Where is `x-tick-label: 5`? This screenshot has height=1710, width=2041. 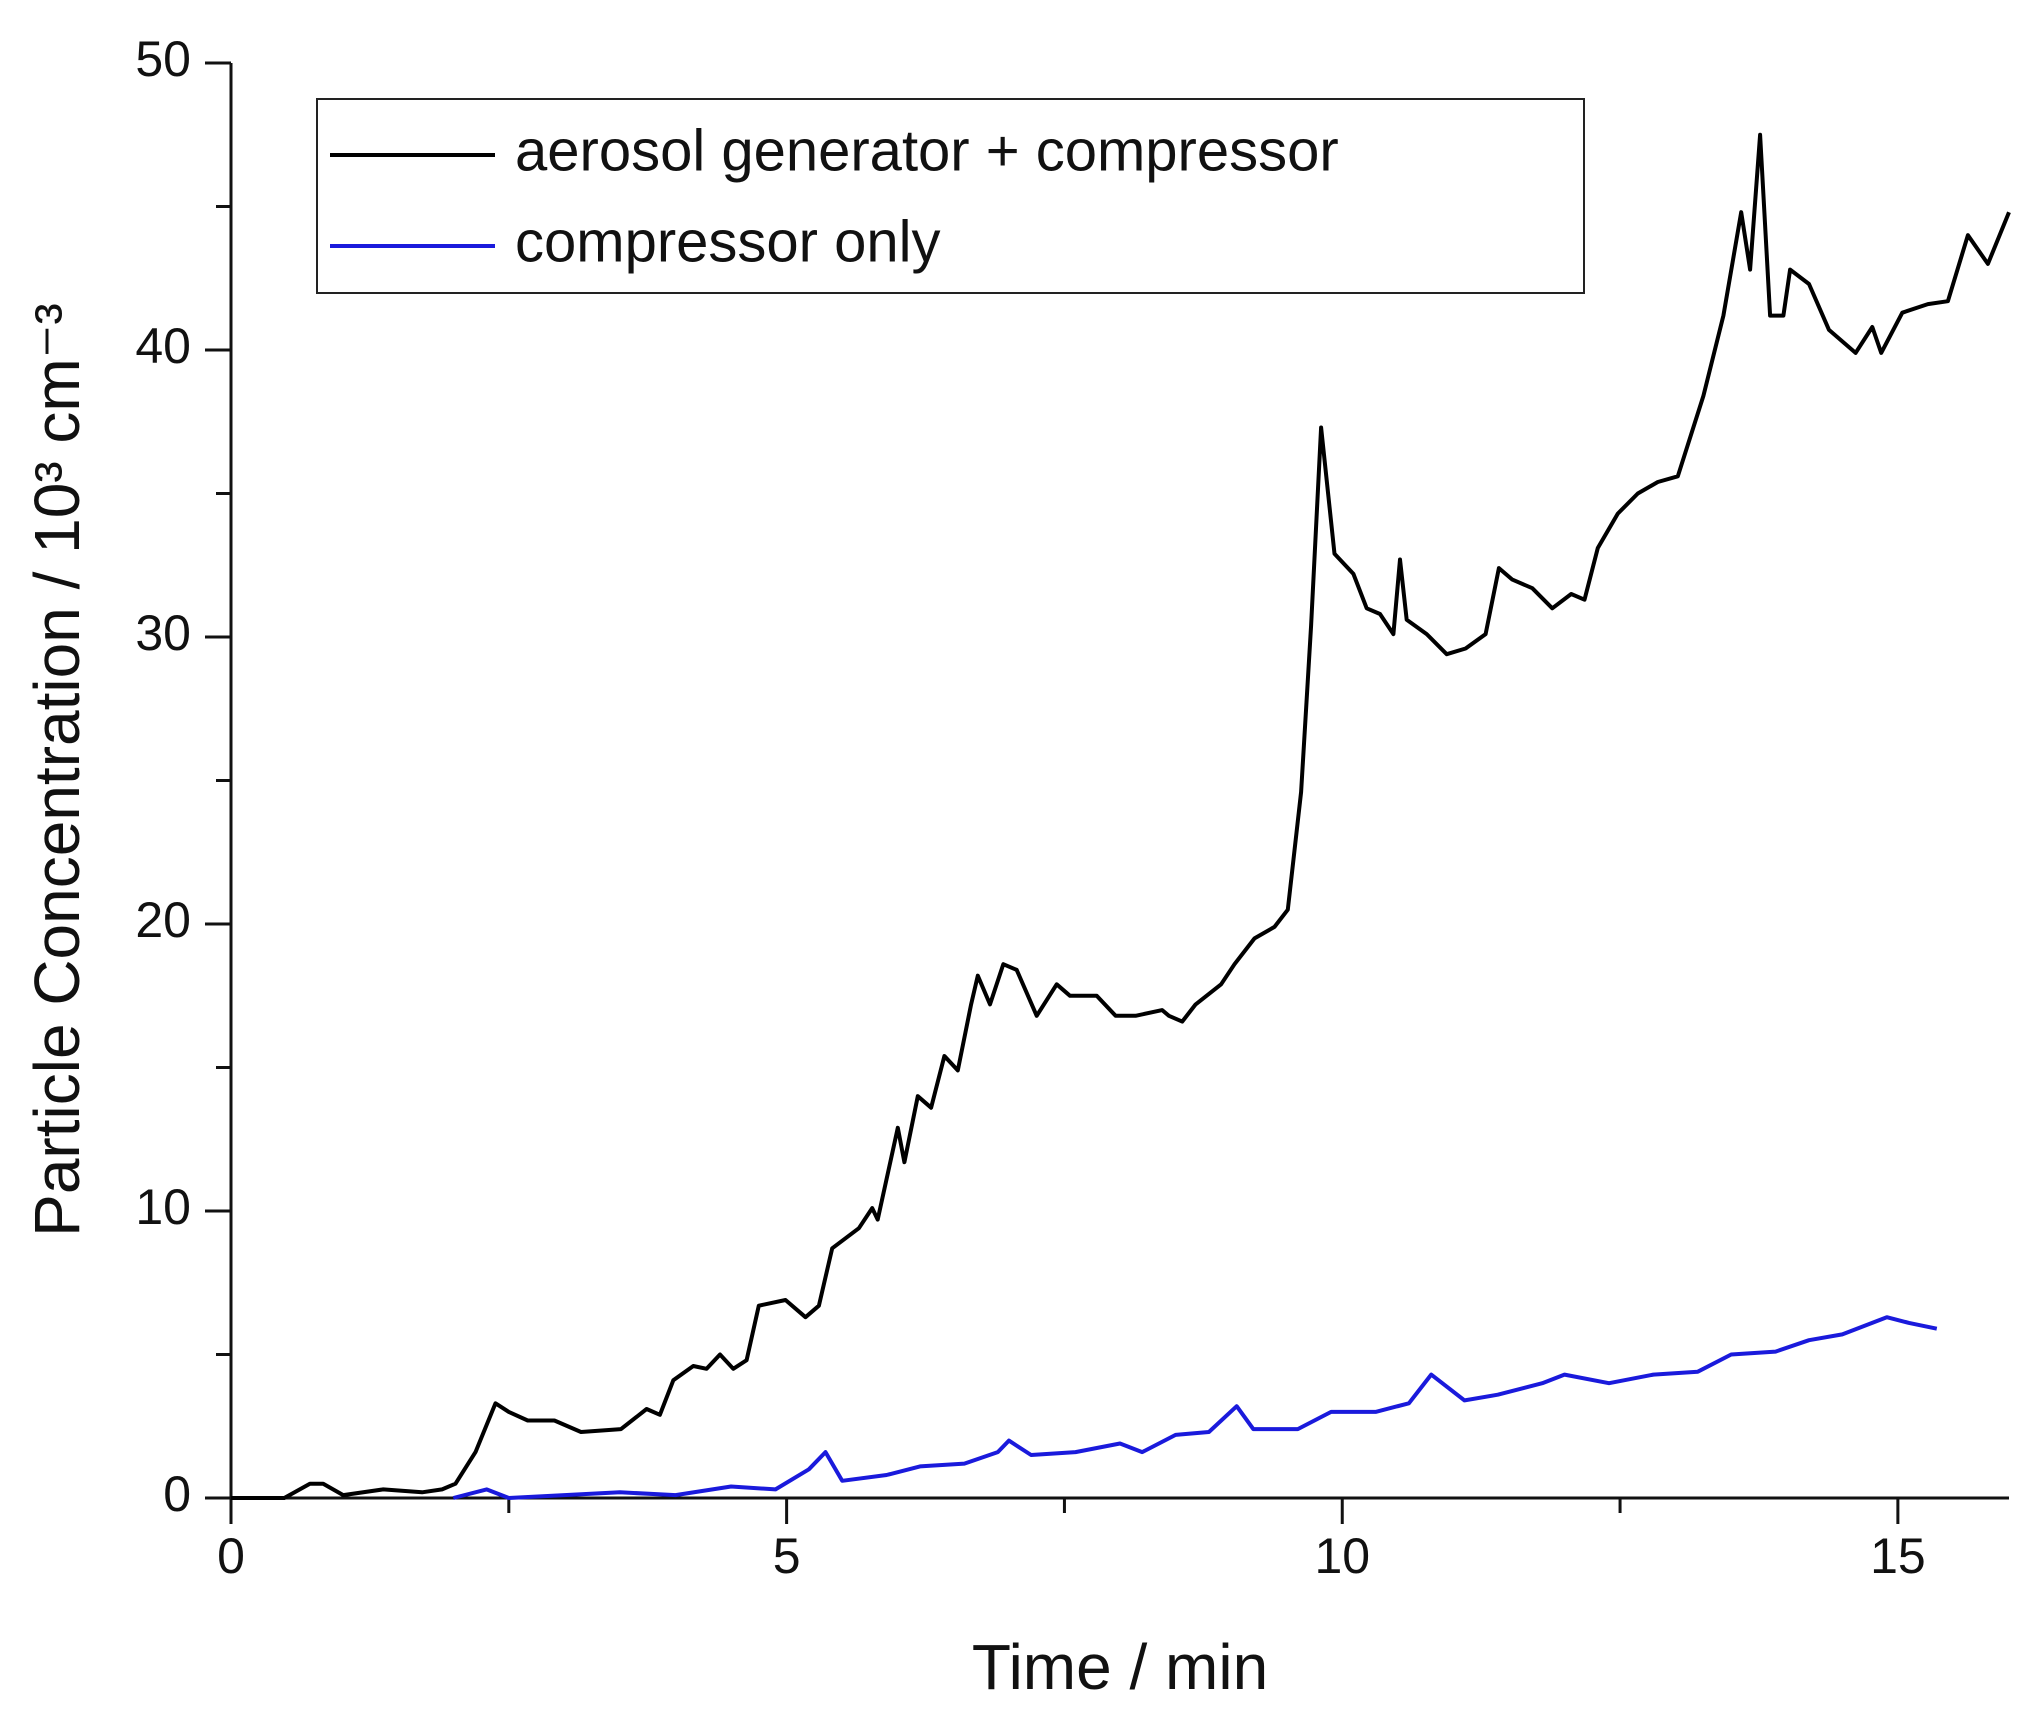
x-tick-label: 5 is located at coordinates (787, 1556).